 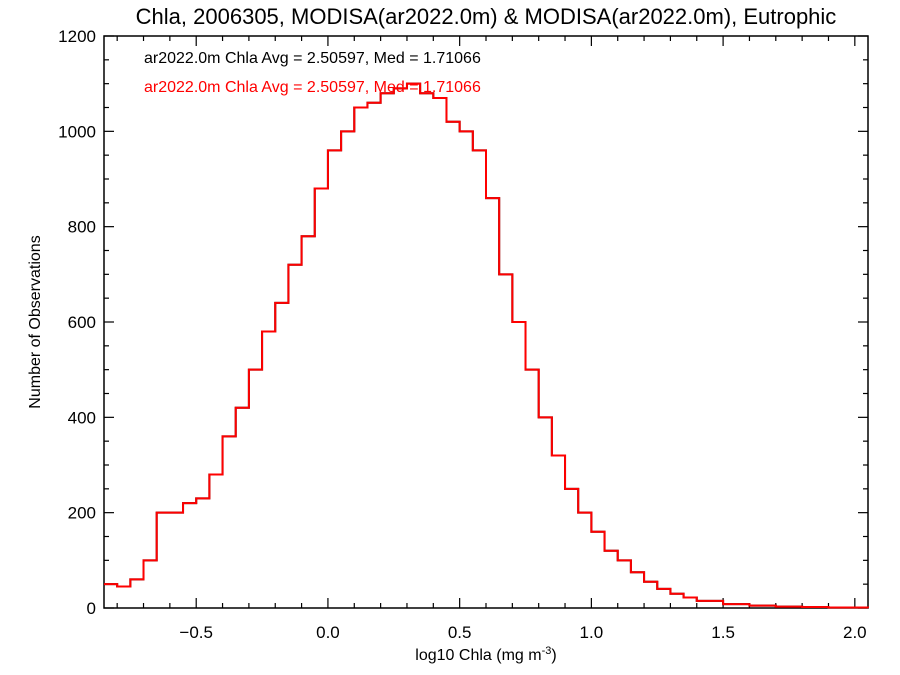 What do you see at coordinates (82, 417) in the screenshot?
I see `y-tick-label: 400` at bounding box center [82, 417].